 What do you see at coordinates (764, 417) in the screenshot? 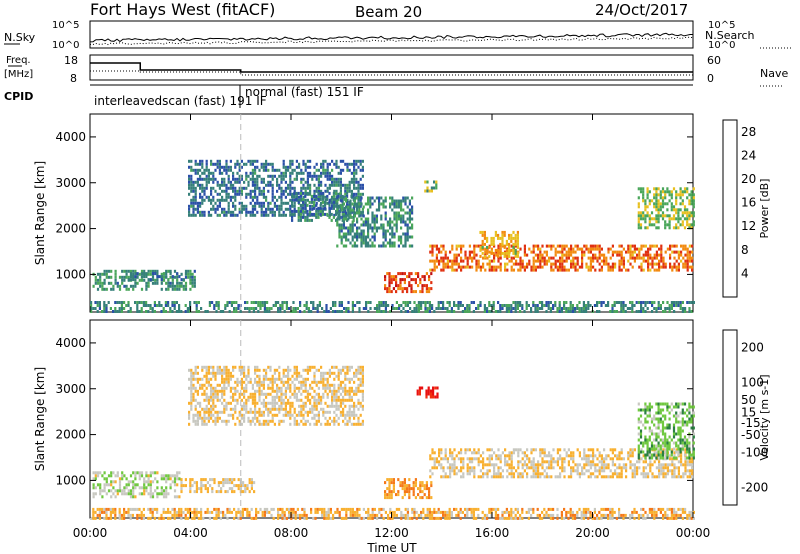
I see `colorbar-label: Velocity [m s-1]` at bounding box center [764, 417].